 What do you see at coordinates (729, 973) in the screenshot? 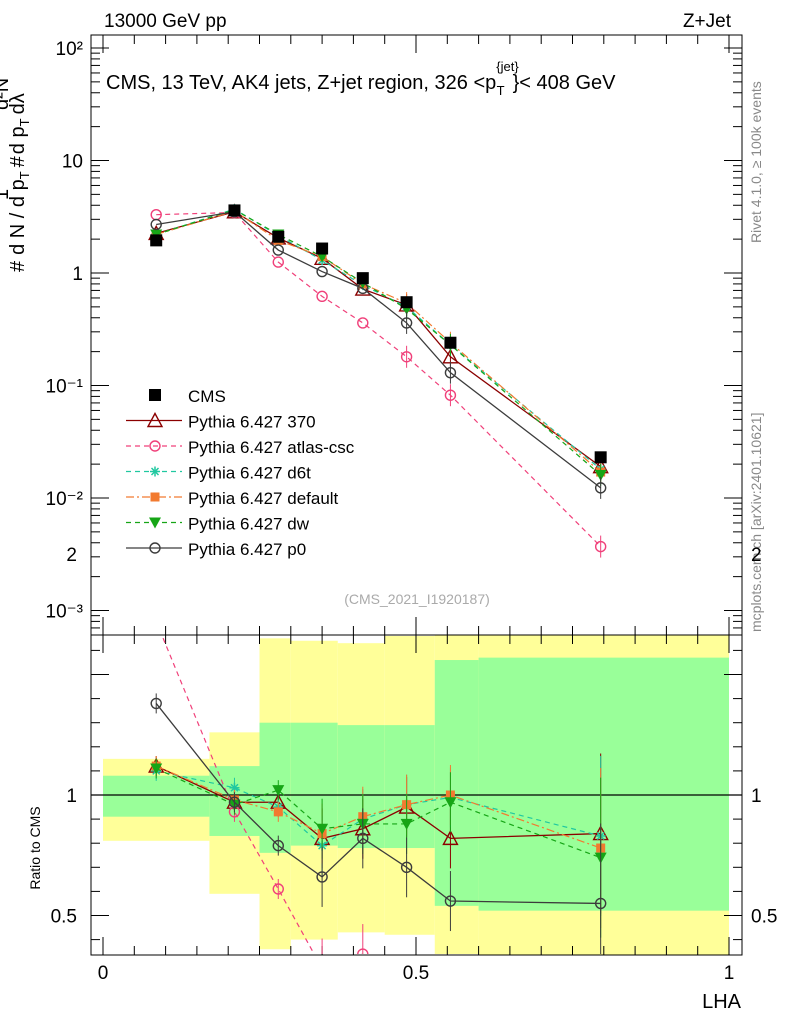
I see `x-tick-label: 1` at bounding box center [729, 973].